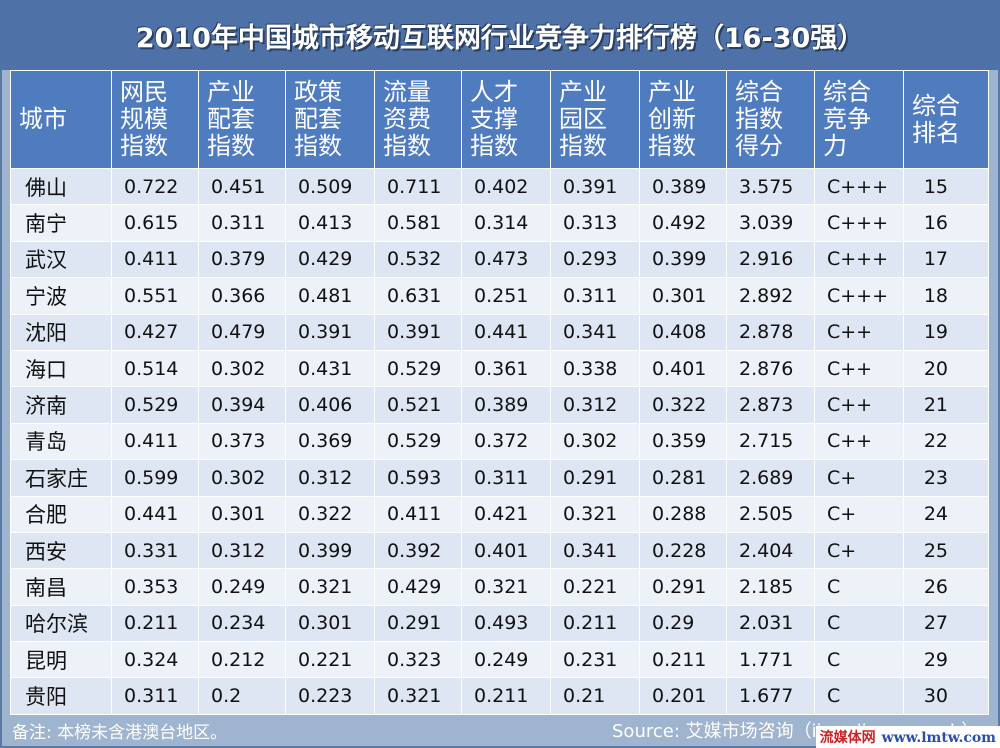 The width and height of the screenshot is (1000, 748). Describe the element at coordinates (418, 223) in the screenshot. I see `table-cell: 0.581` at that location.